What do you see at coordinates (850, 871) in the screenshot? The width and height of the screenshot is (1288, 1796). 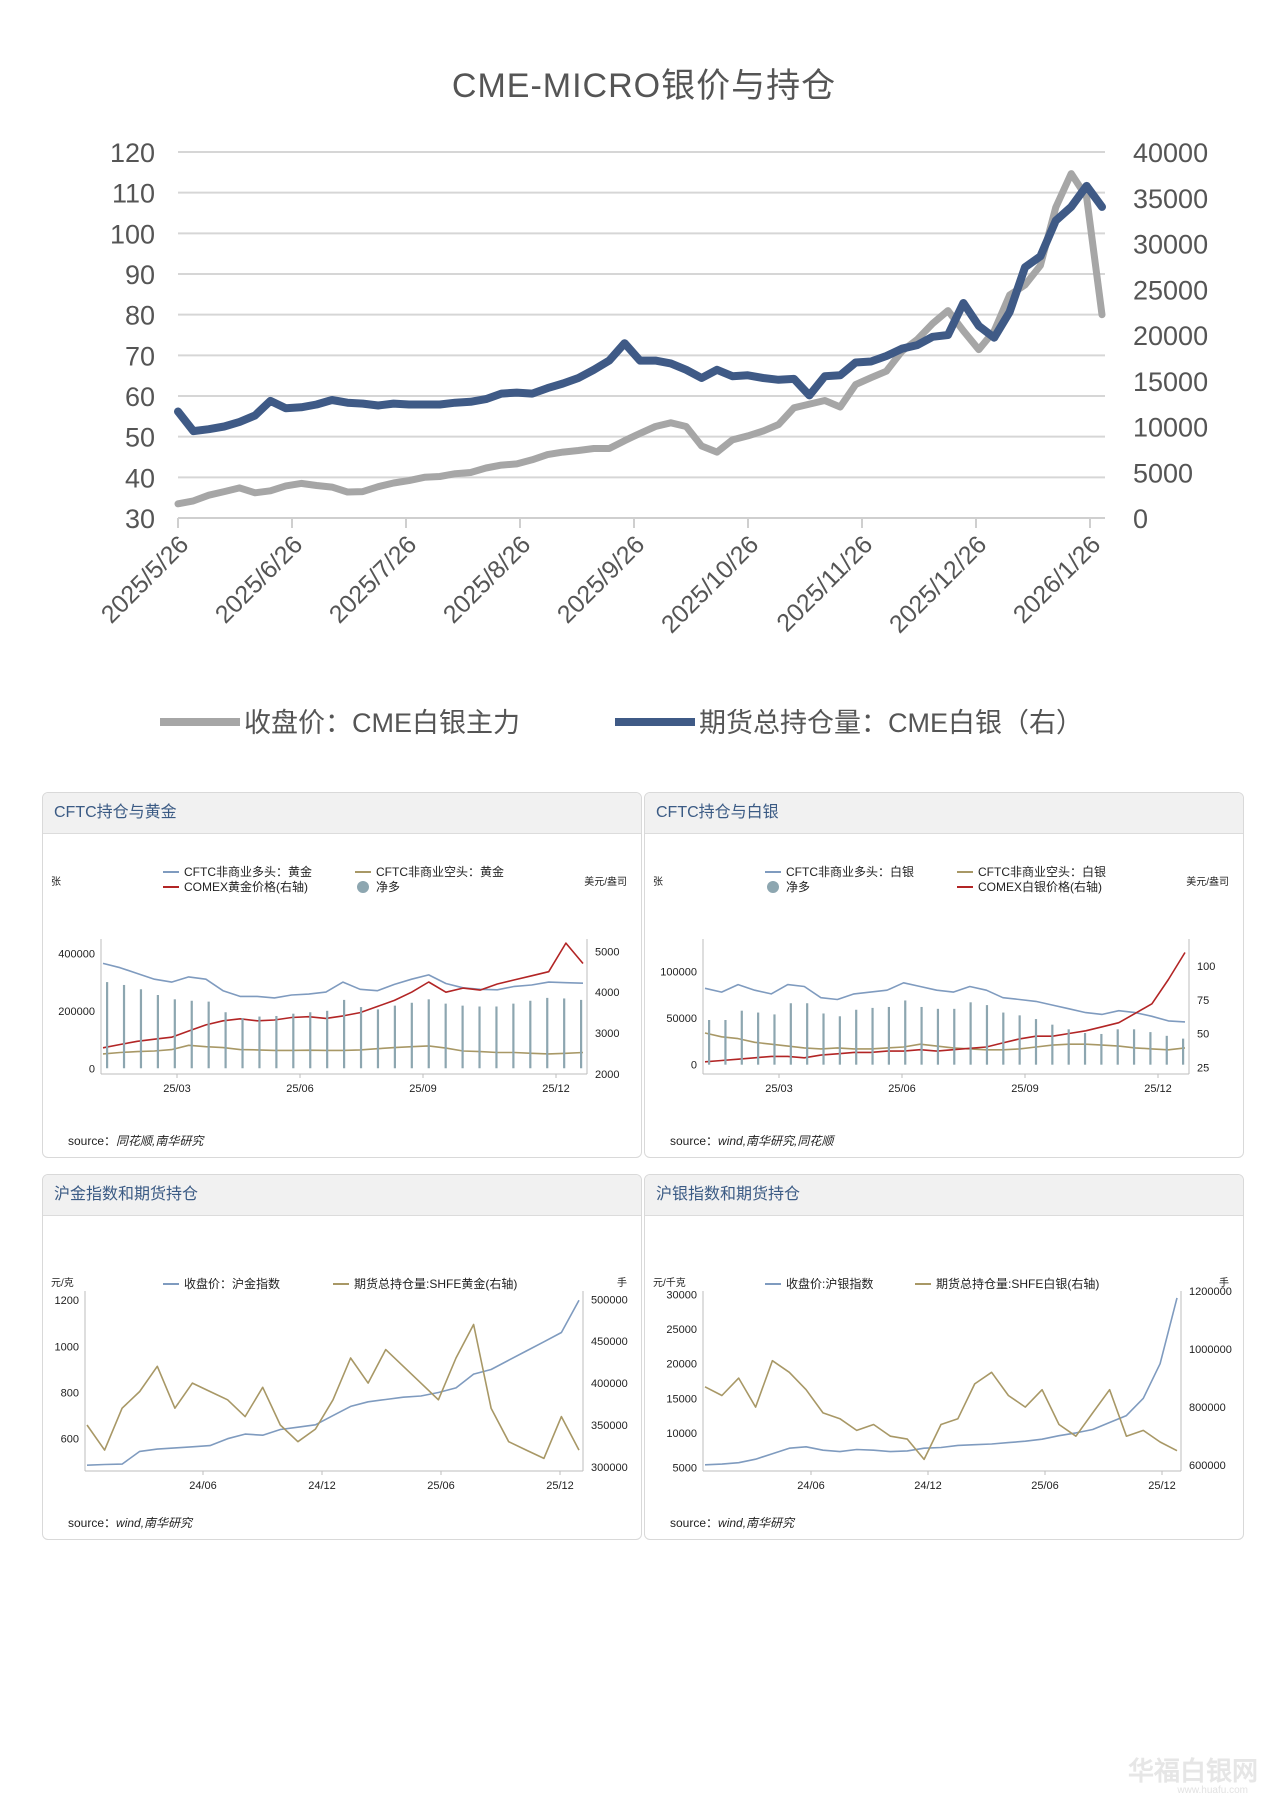 I see `legend-label: CFTC非商业多头：白银` at bounding box center [850, 871].